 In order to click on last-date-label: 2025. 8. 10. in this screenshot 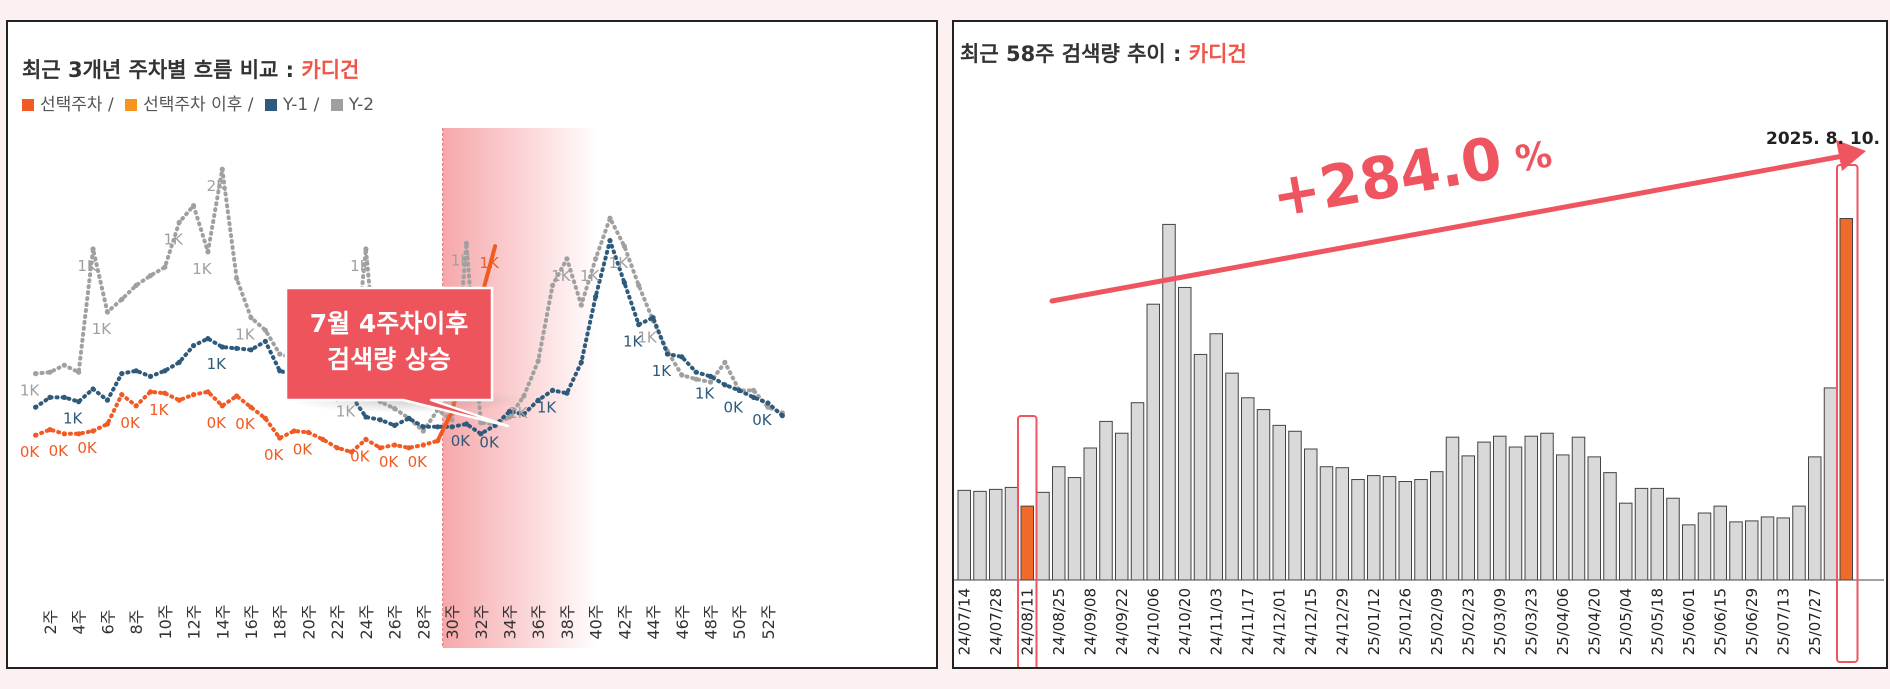, I will do `click(1823, 139)`.